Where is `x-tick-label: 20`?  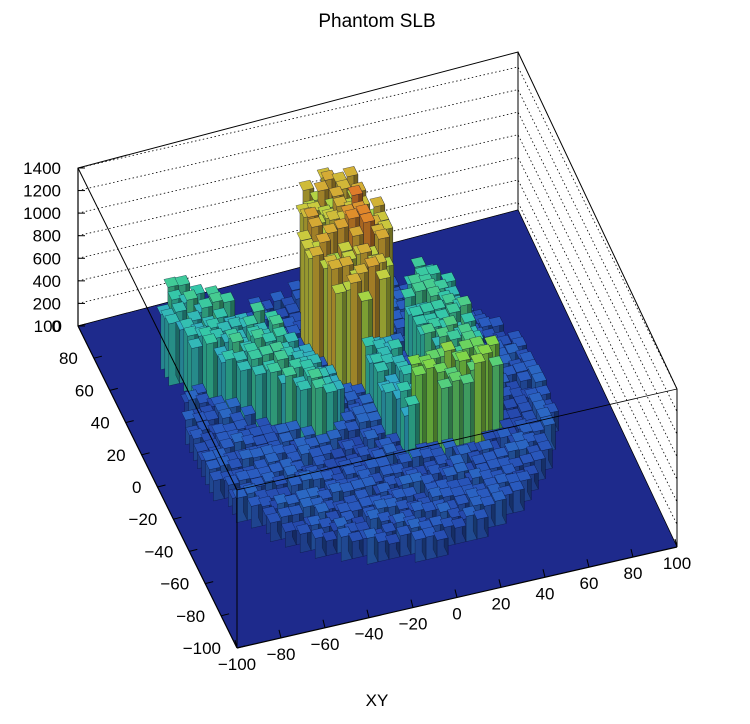 x-tick-label: 20 is located at coordinates (501, 603).